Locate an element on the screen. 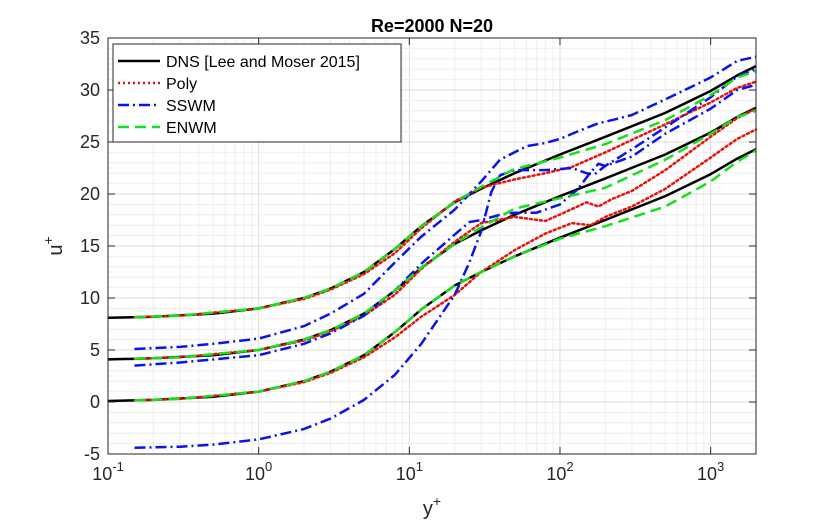 The width and height of the screenshot is (837, 523). y-axis-title: u+ is located at coordinates (53, 245).